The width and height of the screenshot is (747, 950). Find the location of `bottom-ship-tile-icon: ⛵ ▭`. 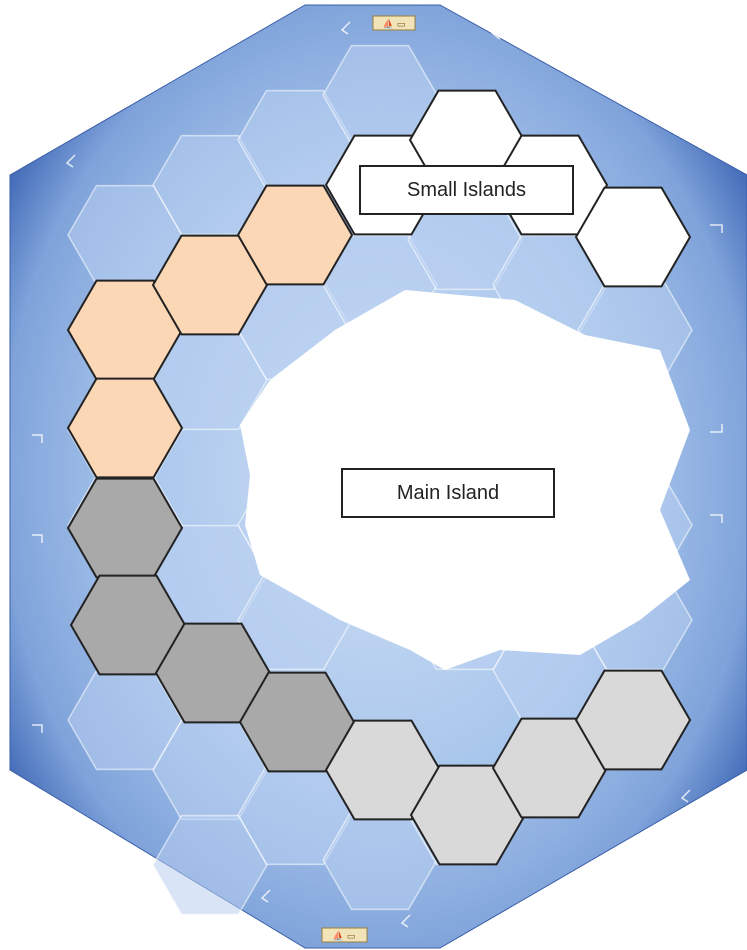

bottom-ship-tile-icon: ⛵ ▭ is located at coordinates (344, 935).